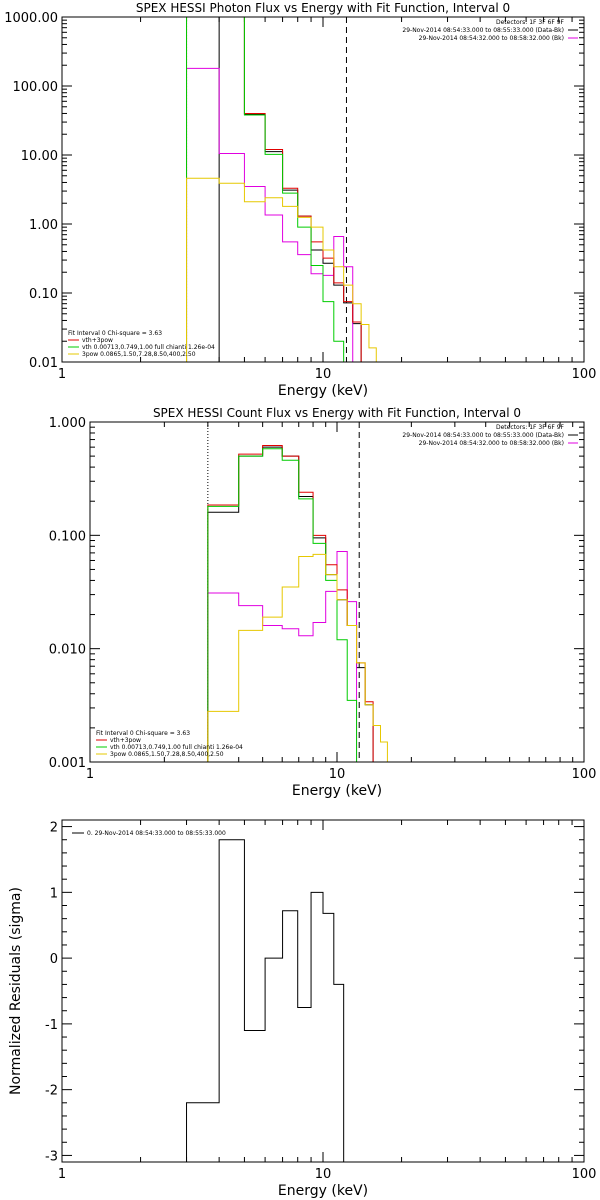 The image size is (600, 1200). What do you see at coordinates (31, 18) in the screenshot?
I see `y-tick-label: 1000.00` at bounding box center [31, 18].